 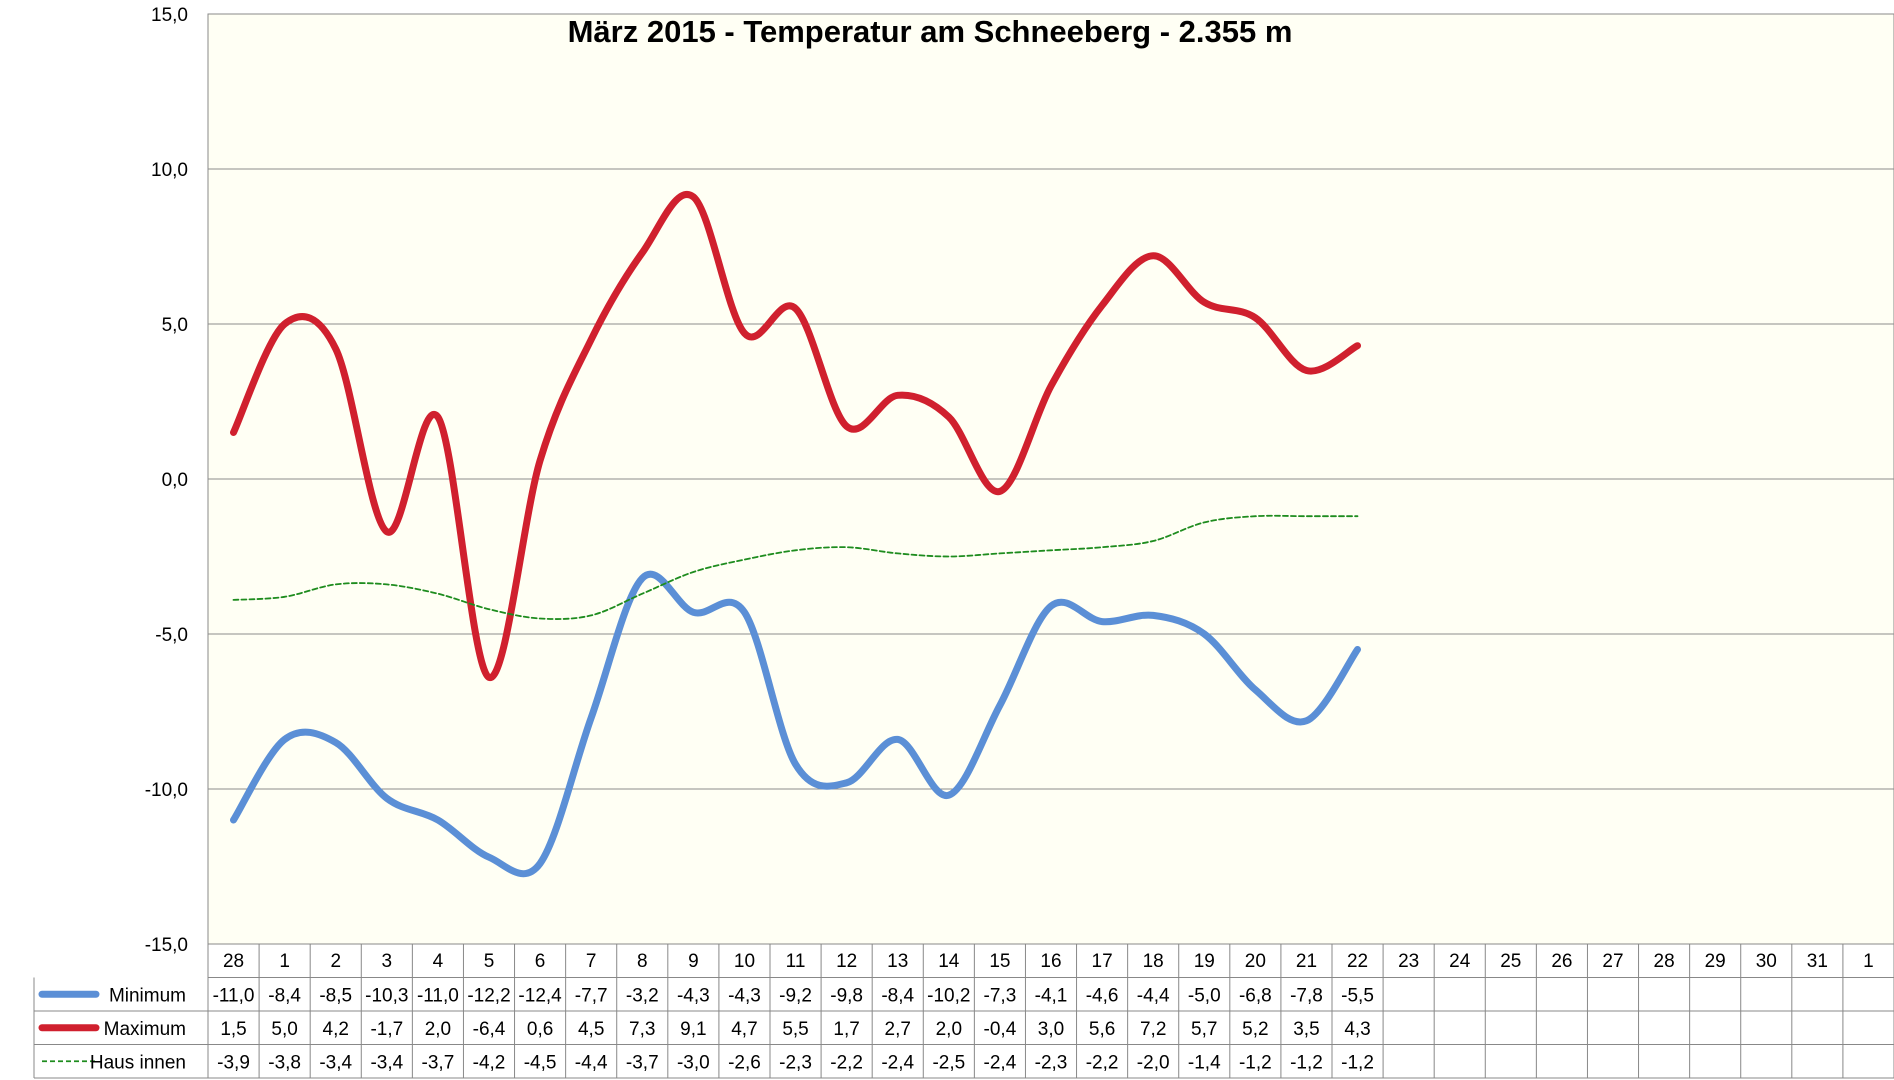 What do you see at coordinates (1460, 961) in the screenshot?
I see `x-tick-label: 24` at bounding box center [1460, 961].